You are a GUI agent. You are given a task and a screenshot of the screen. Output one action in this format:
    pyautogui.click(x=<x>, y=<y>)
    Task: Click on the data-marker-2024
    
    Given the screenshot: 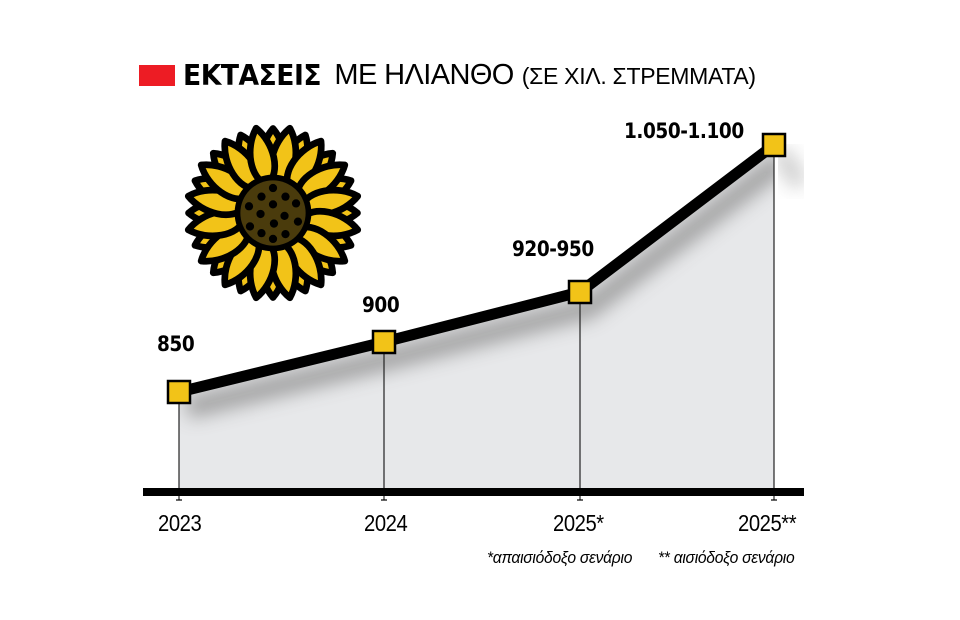 What is the action you would take?
    pyautogui.click(x=384, y=342)
    